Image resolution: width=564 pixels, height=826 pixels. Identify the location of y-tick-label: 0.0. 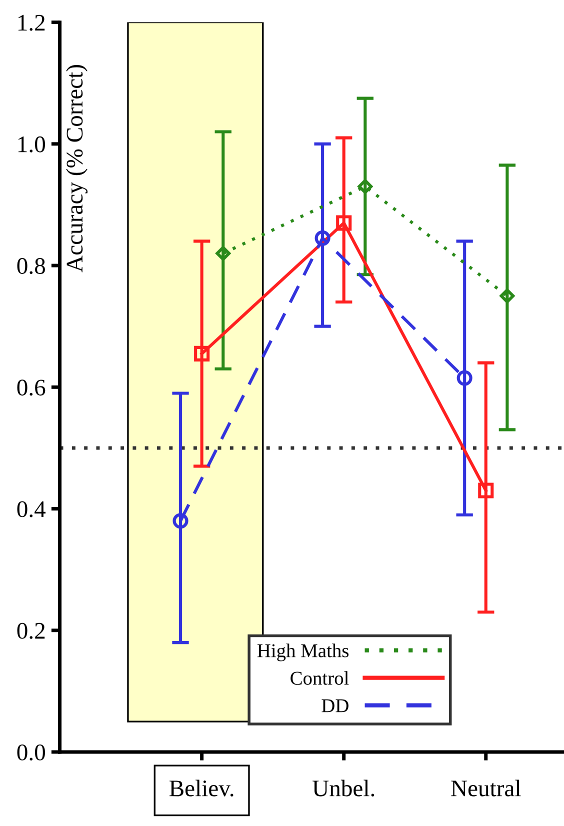
(31, 752).